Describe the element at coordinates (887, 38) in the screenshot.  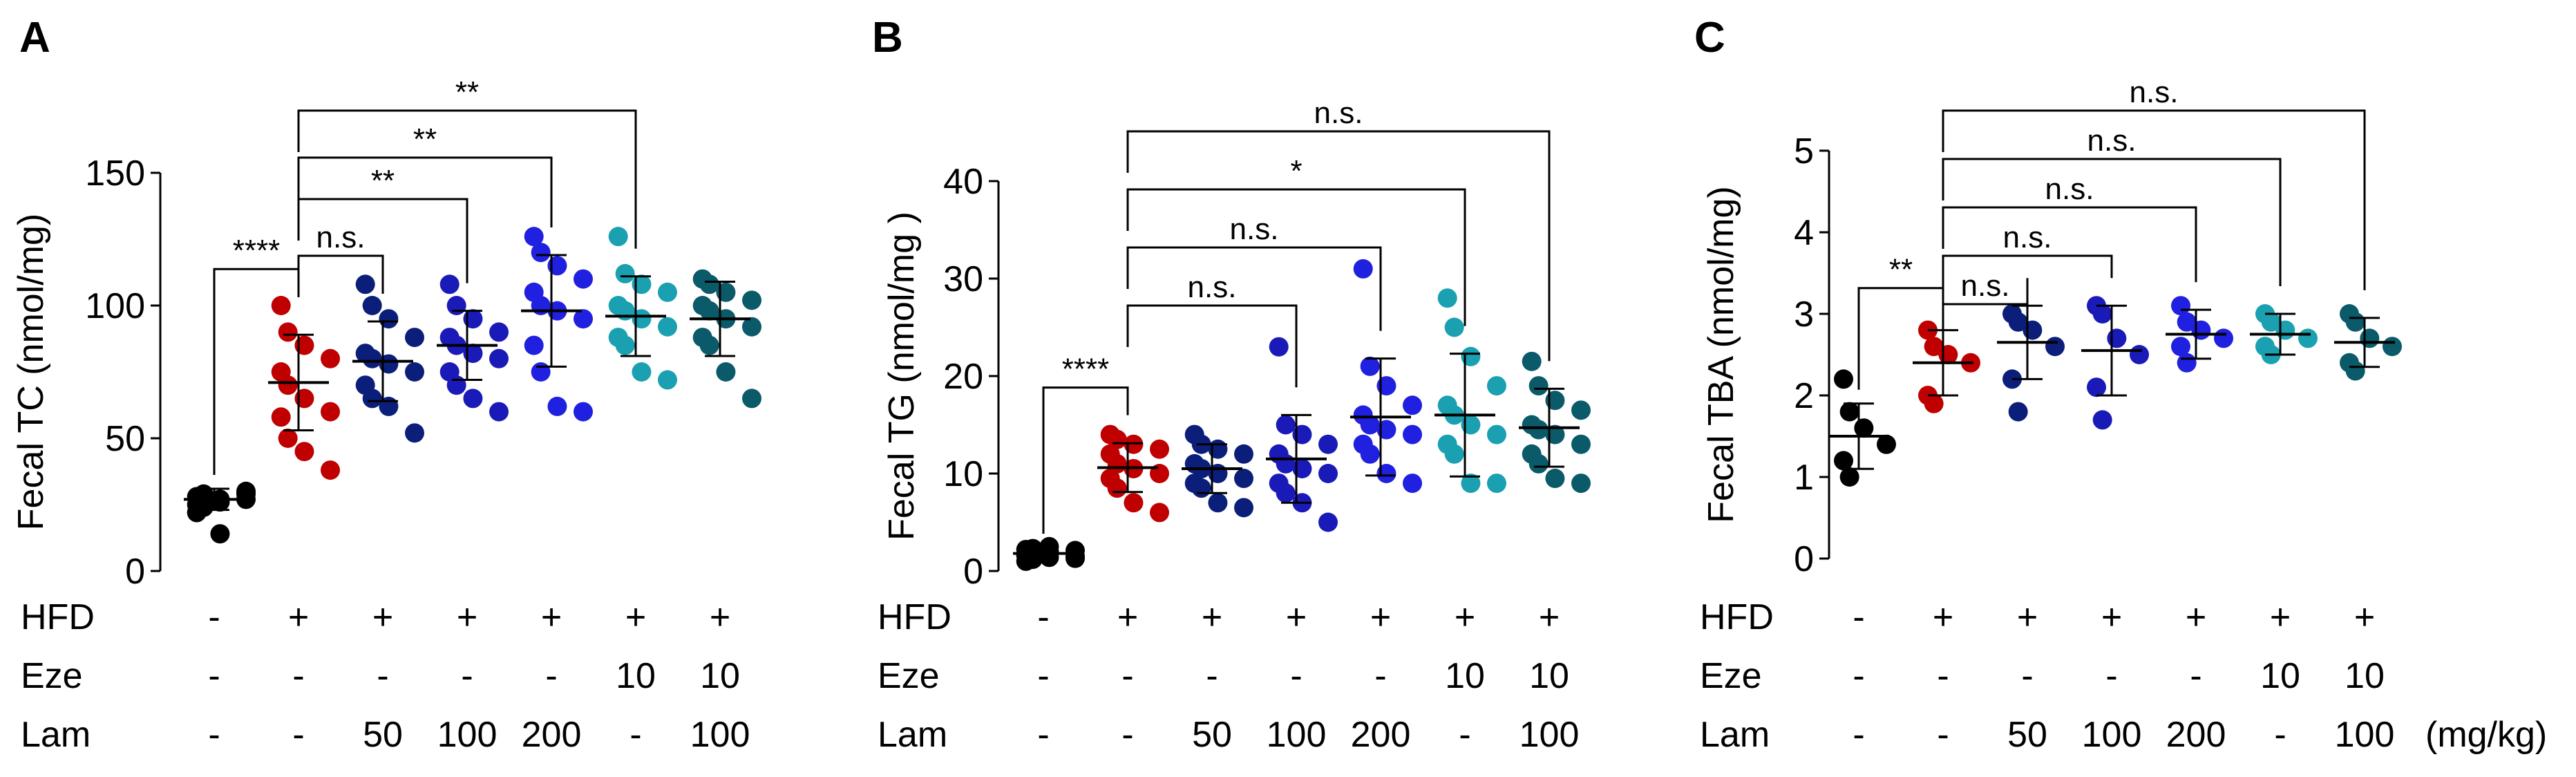
I see `panel-letter: B` at that location.